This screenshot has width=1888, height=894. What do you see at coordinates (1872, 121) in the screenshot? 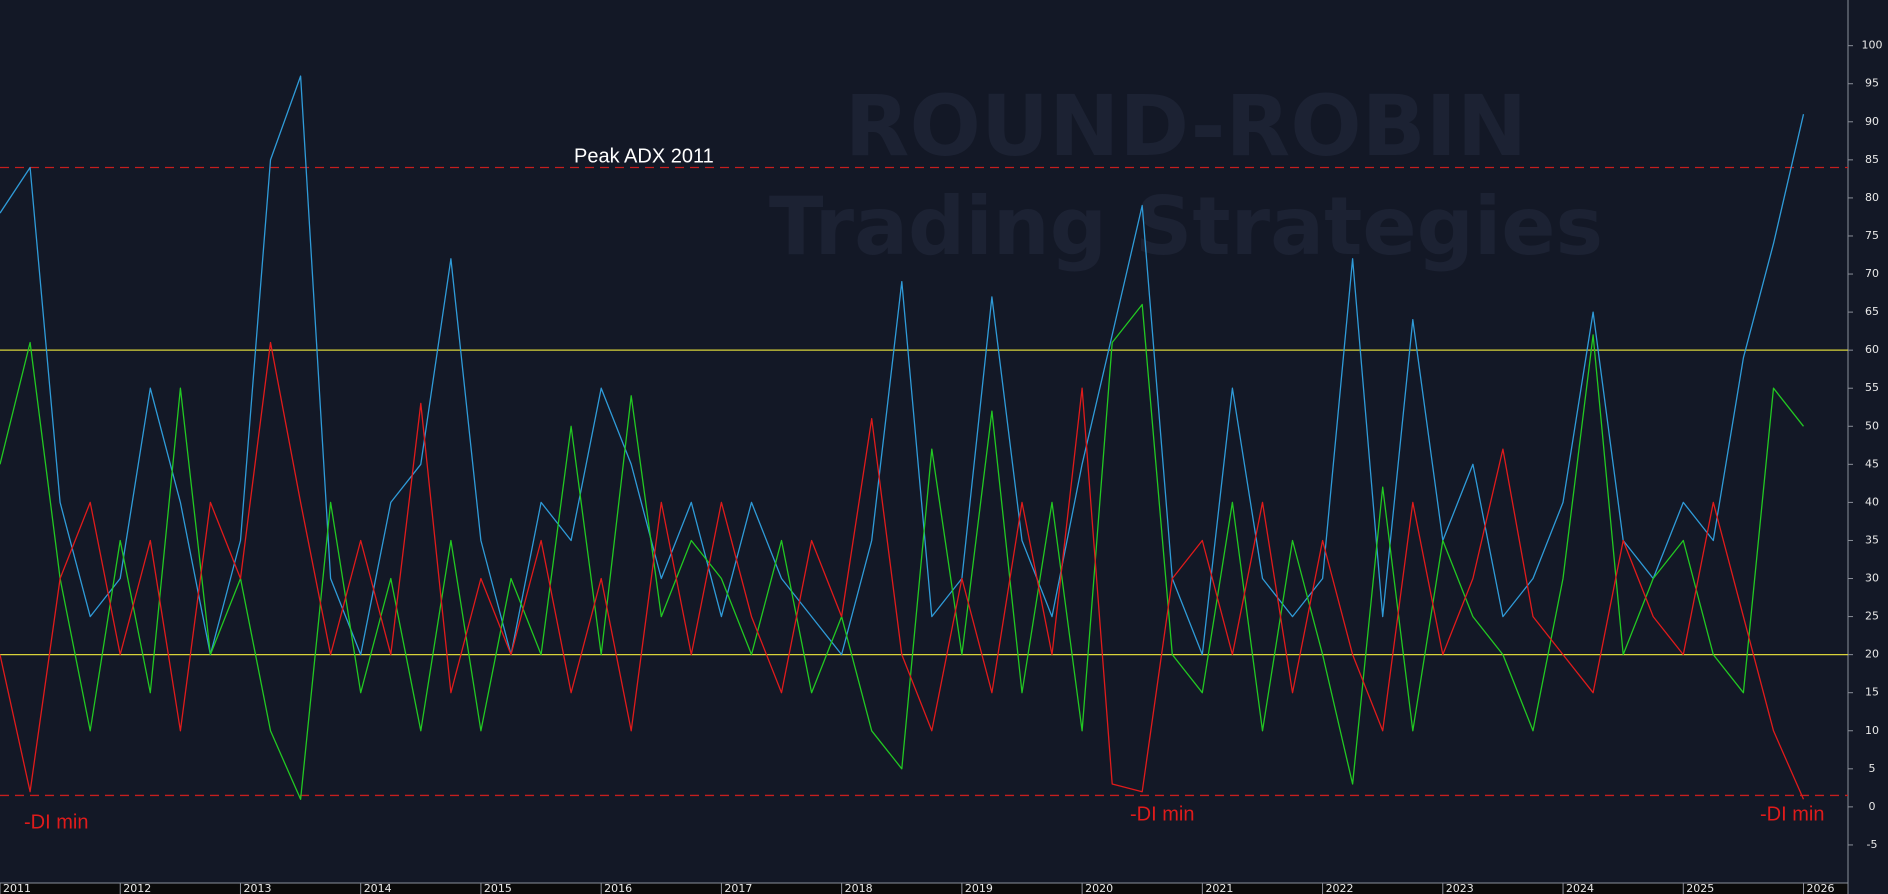
I see `y-tick-label: 90` at bounding box center [1872, 121].